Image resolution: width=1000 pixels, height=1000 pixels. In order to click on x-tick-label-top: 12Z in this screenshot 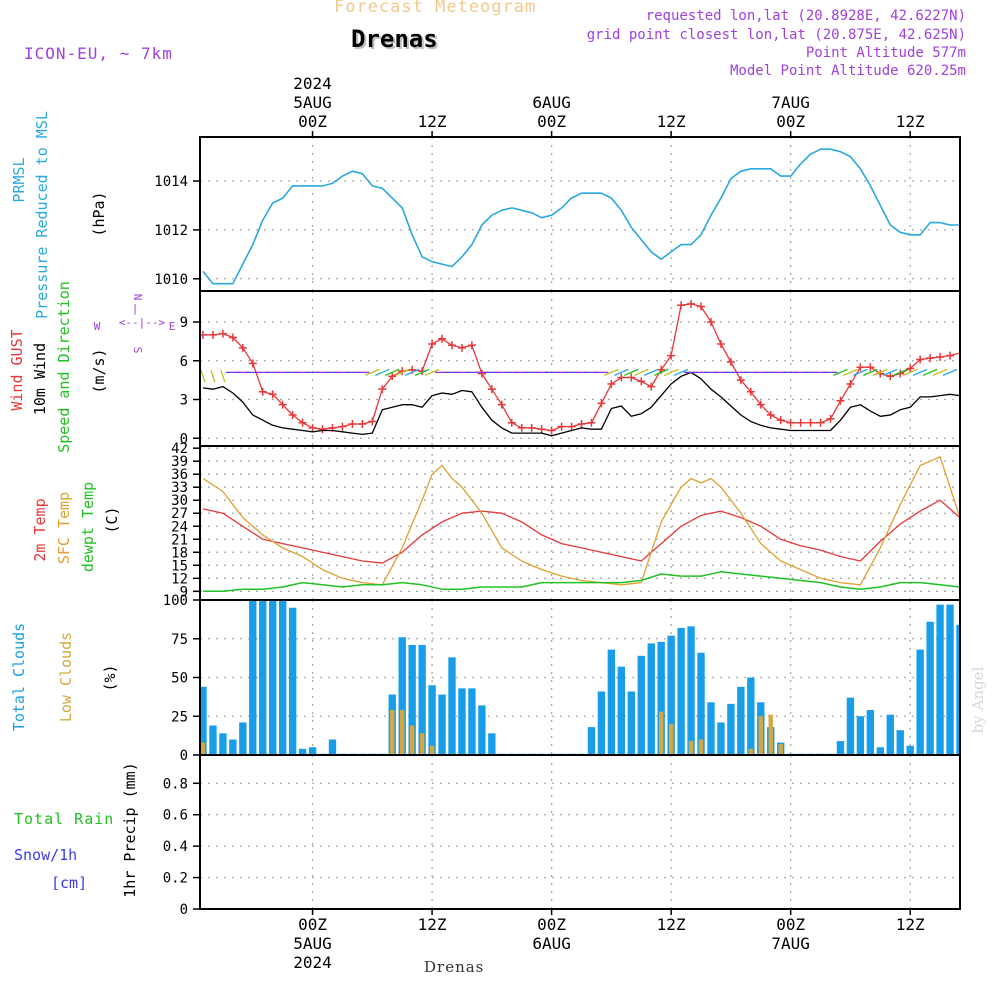, I will do `click(910, 121)`.